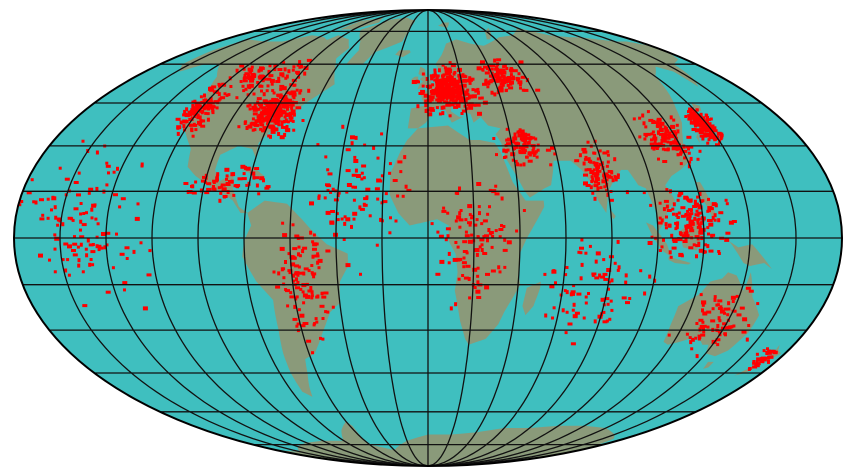 The height and width of the screenshot is (476, 850). Describe the element at coordinates (504, 77) in the screenshot. I see `points-cluster-russia-west` at that location.